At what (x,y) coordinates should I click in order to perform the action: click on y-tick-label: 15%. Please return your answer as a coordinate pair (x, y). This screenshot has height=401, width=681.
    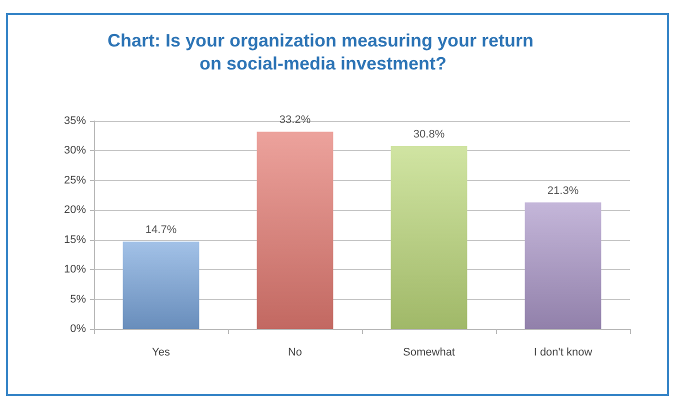
    Looking at the image, I should click on (75, 240).